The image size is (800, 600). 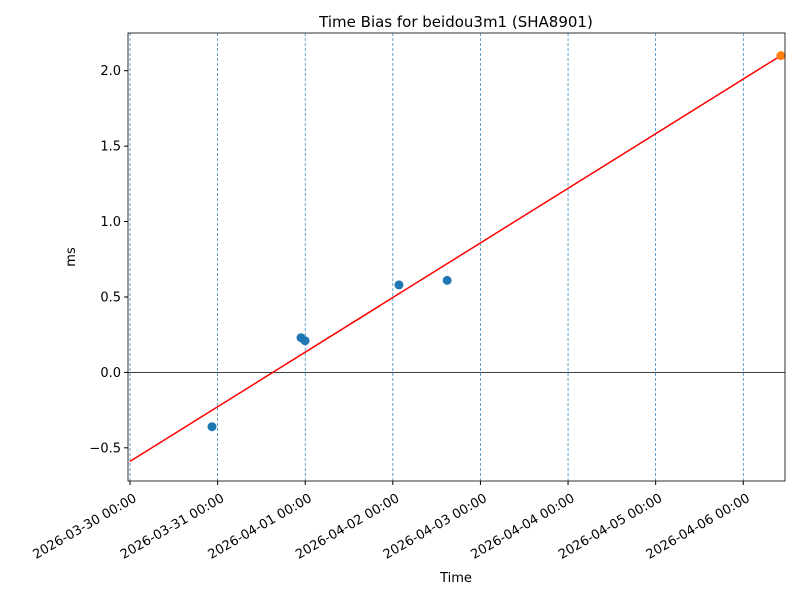 What do you see at coordinates (110, 222) in the screenshot?
I see `y-tick-label: 1.0` at bounding box center [110, 222].